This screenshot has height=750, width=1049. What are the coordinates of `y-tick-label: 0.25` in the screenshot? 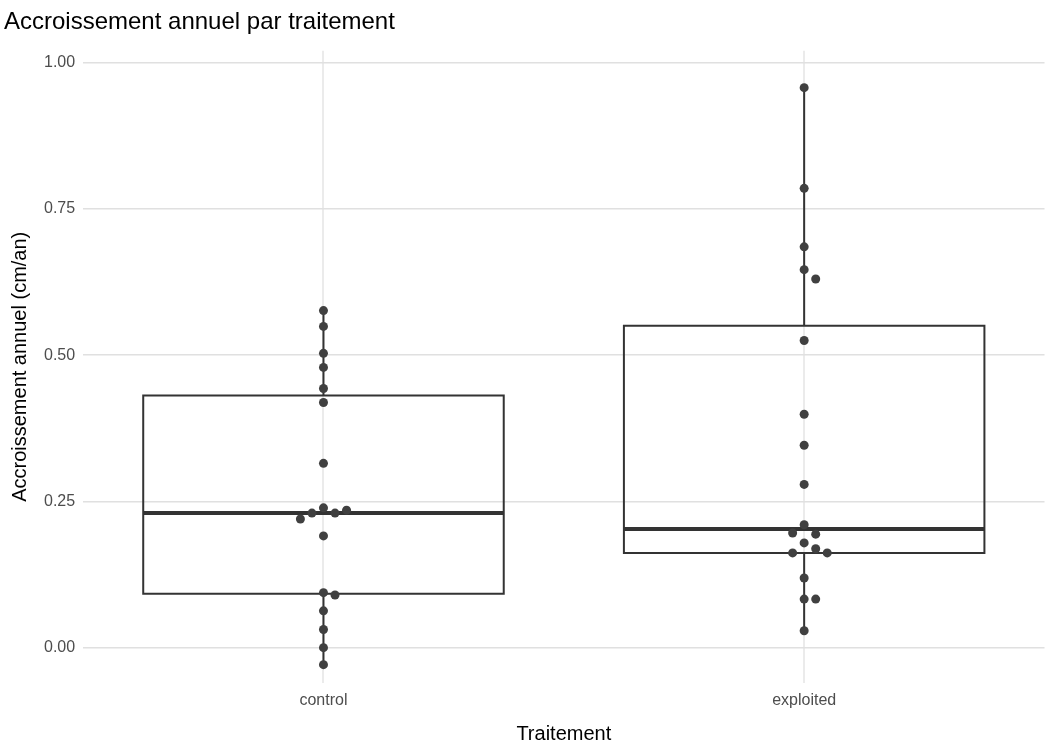 It's located at (60, 500).